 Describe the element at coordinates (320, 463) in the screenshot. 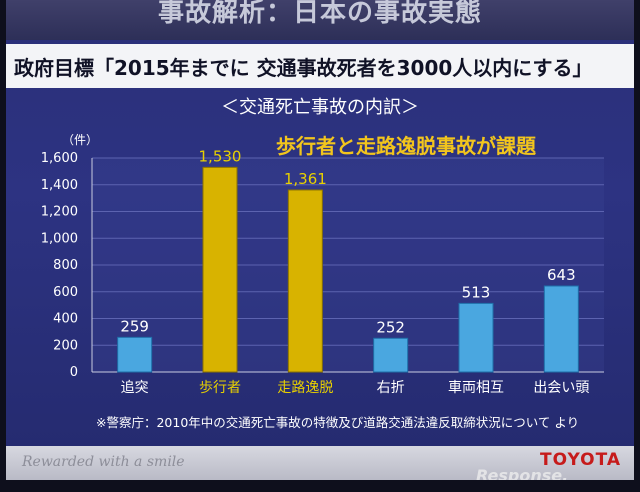

I see `footer-bar` at that location.